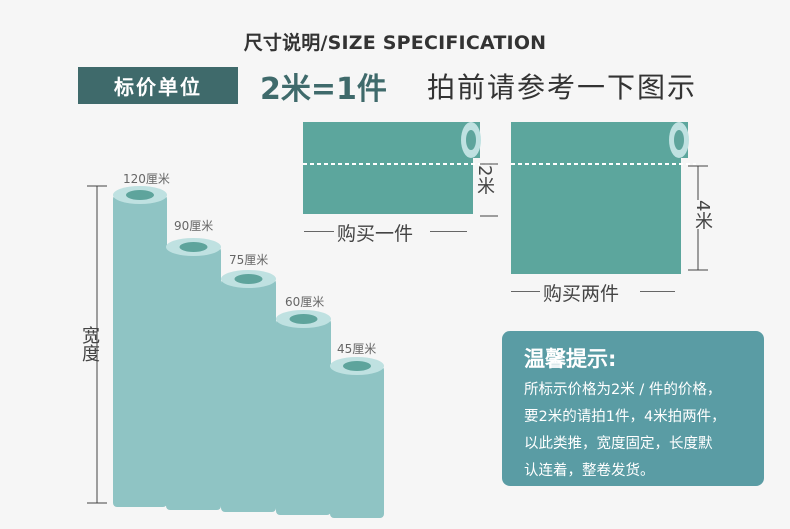 The image size is (790, 529). What do you see at coordinates (249, 260) in the screenshot?
I see `roll-label-75: 75厘米` at bounding box center [249, 260].